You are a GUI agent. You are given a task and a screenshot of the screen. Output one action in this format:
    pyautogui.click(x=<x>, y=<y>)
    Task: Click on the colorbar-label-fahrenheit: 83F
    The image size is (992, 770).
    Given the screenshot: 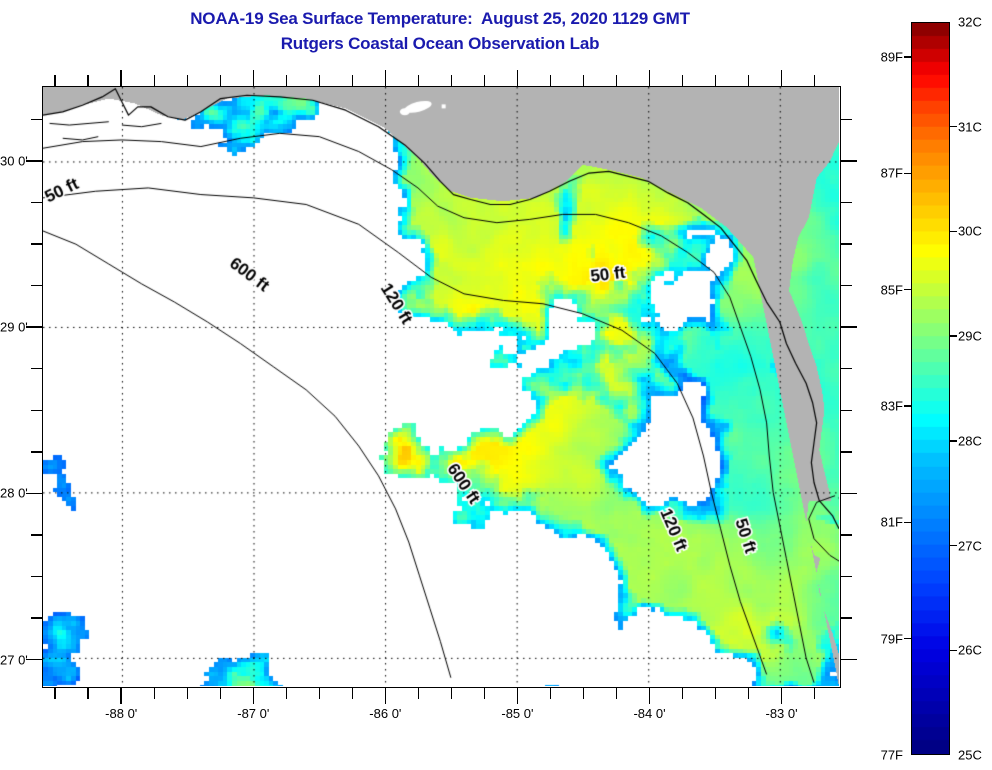 What is the action you would take?
    pyautogui.click(x=891, y=406)
    